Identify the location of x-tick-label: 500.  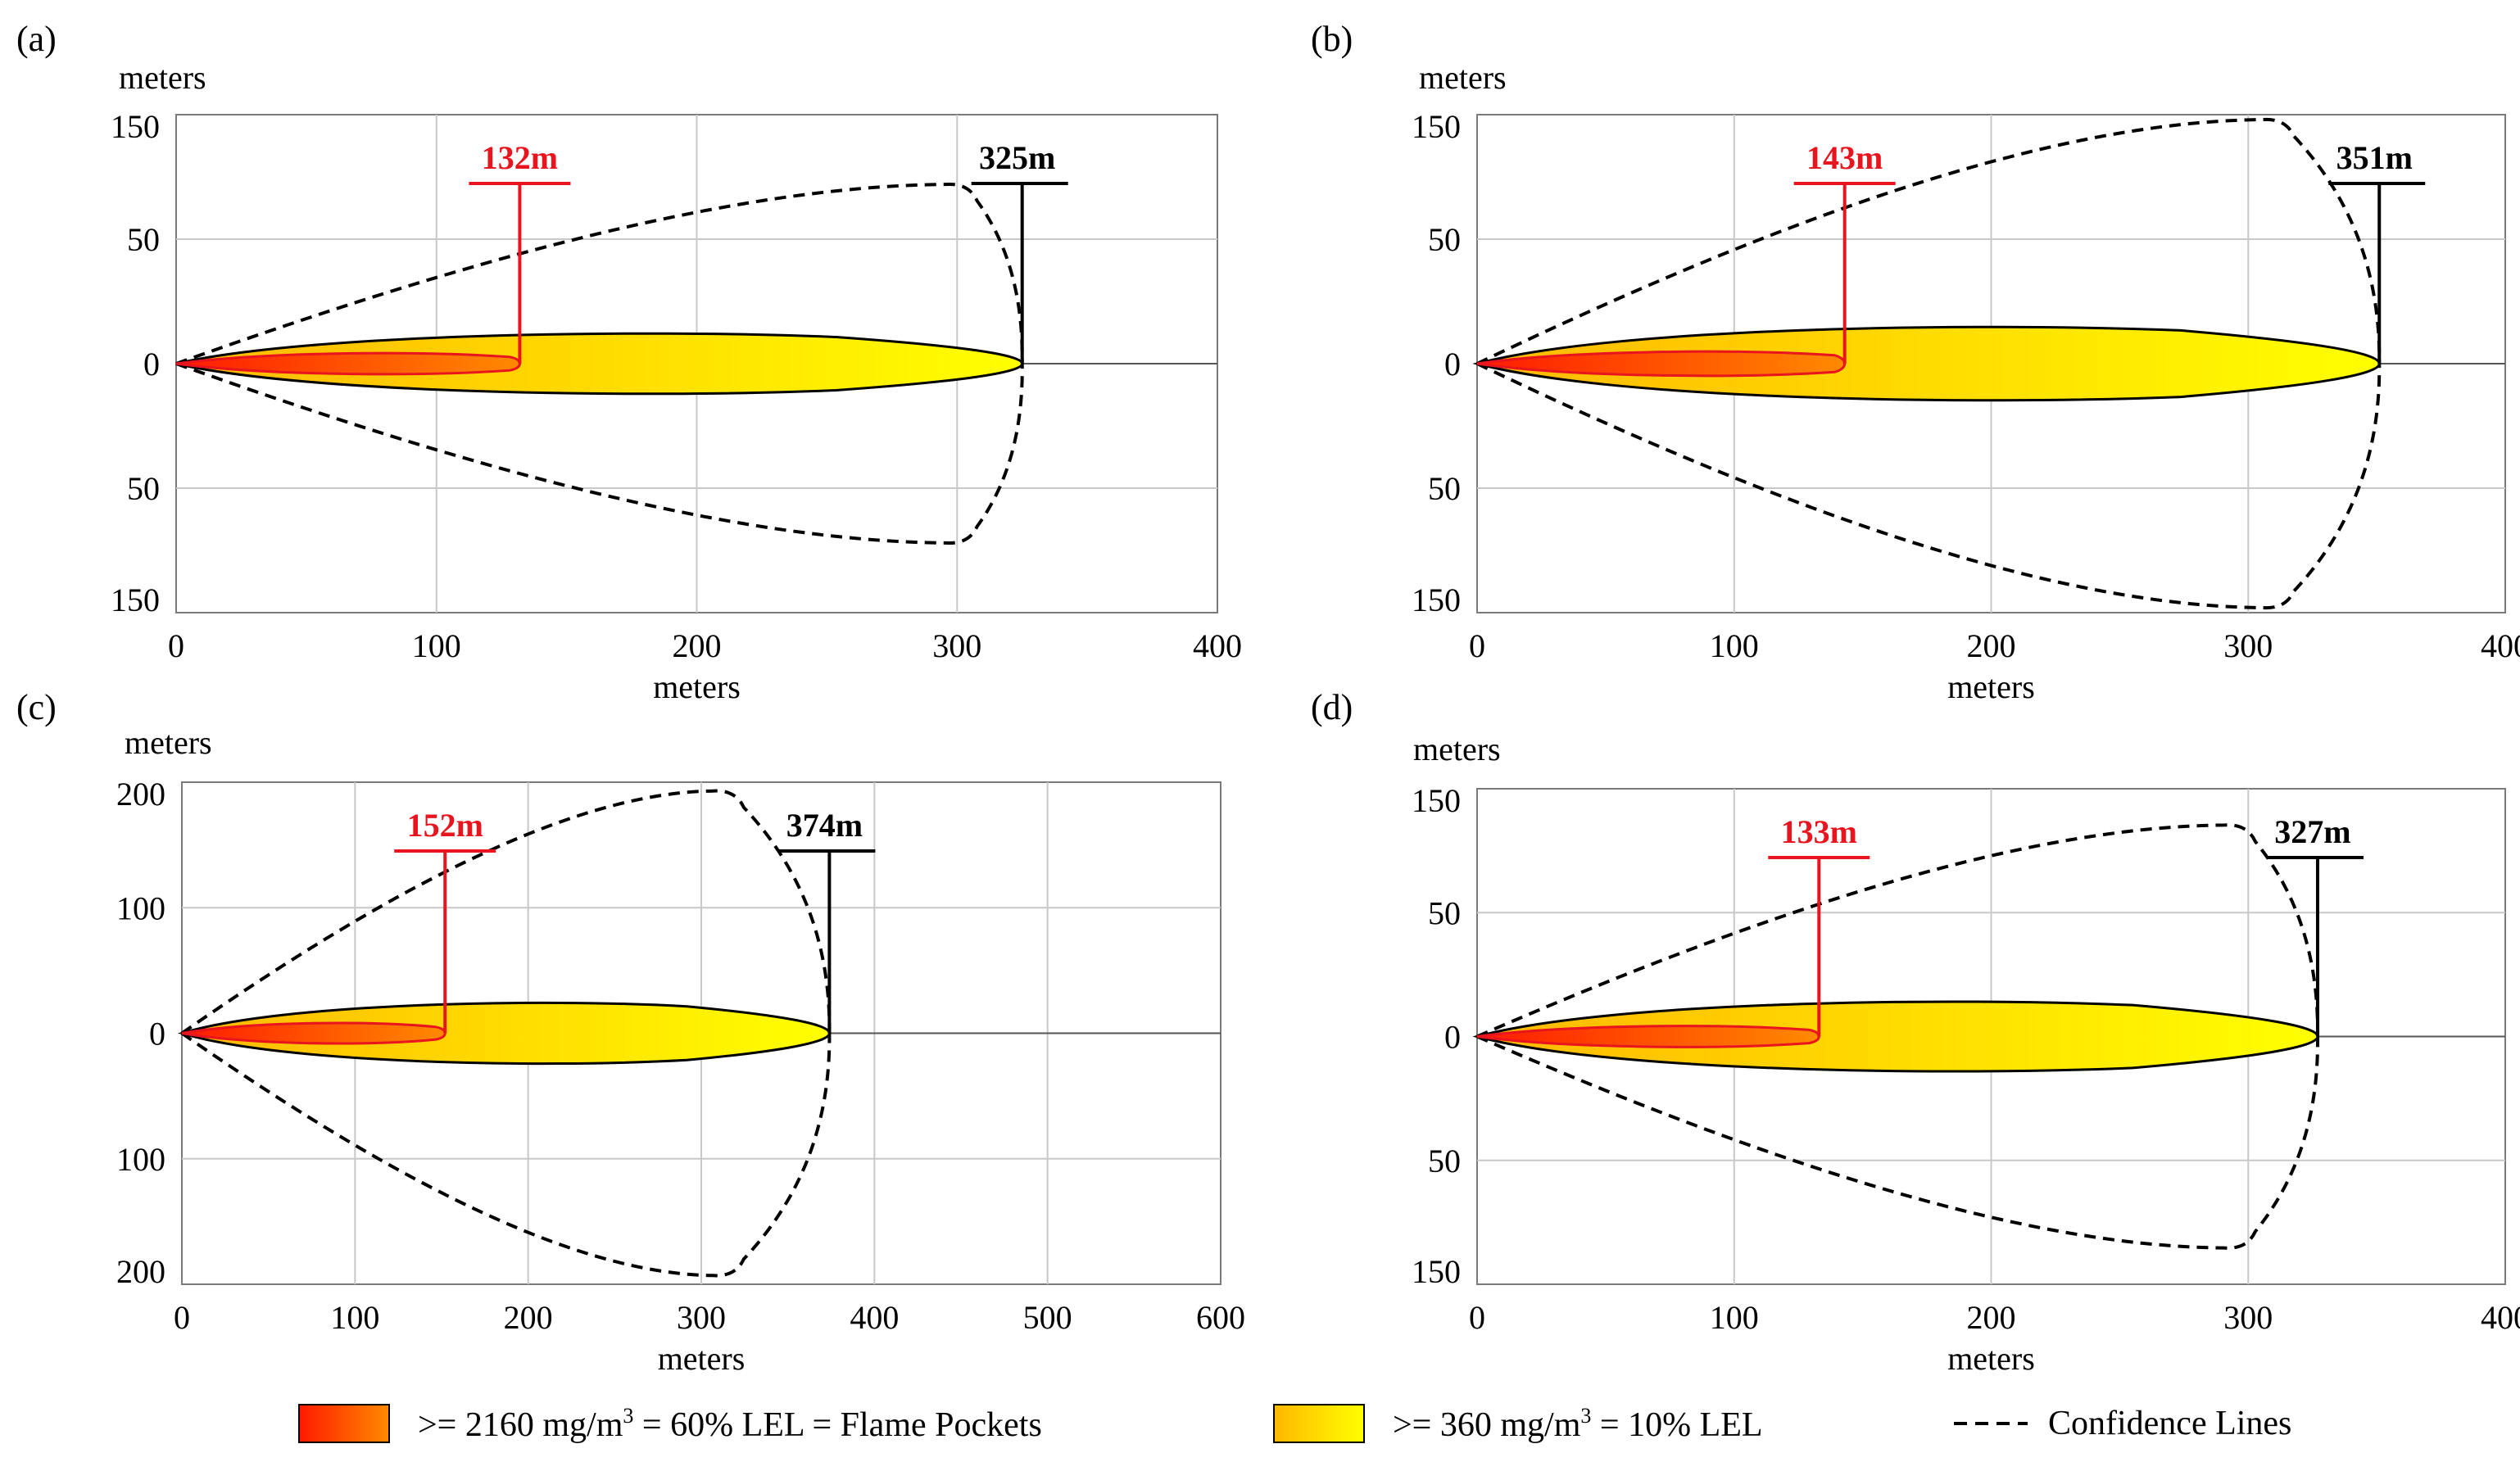
(1047, 1317).